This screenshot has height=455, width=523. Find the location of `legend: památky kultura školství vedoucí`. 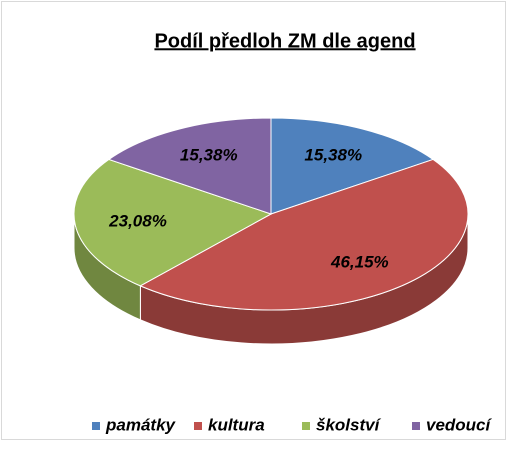

legend: památky kultura školství vedoucí is located at coordinates (292, 424).